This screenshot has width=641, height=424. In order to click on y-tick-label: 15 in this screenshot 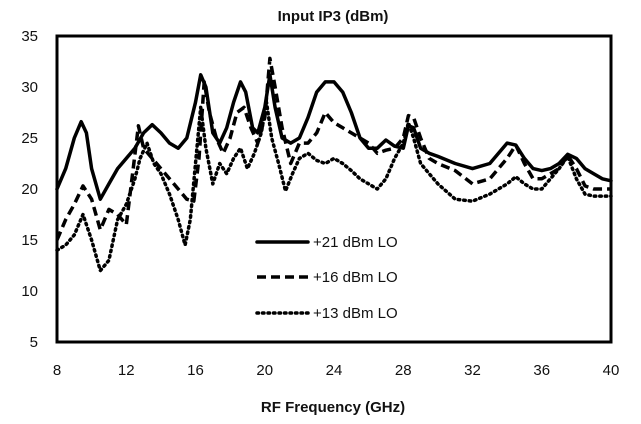, I will do `click(29, 240)`.